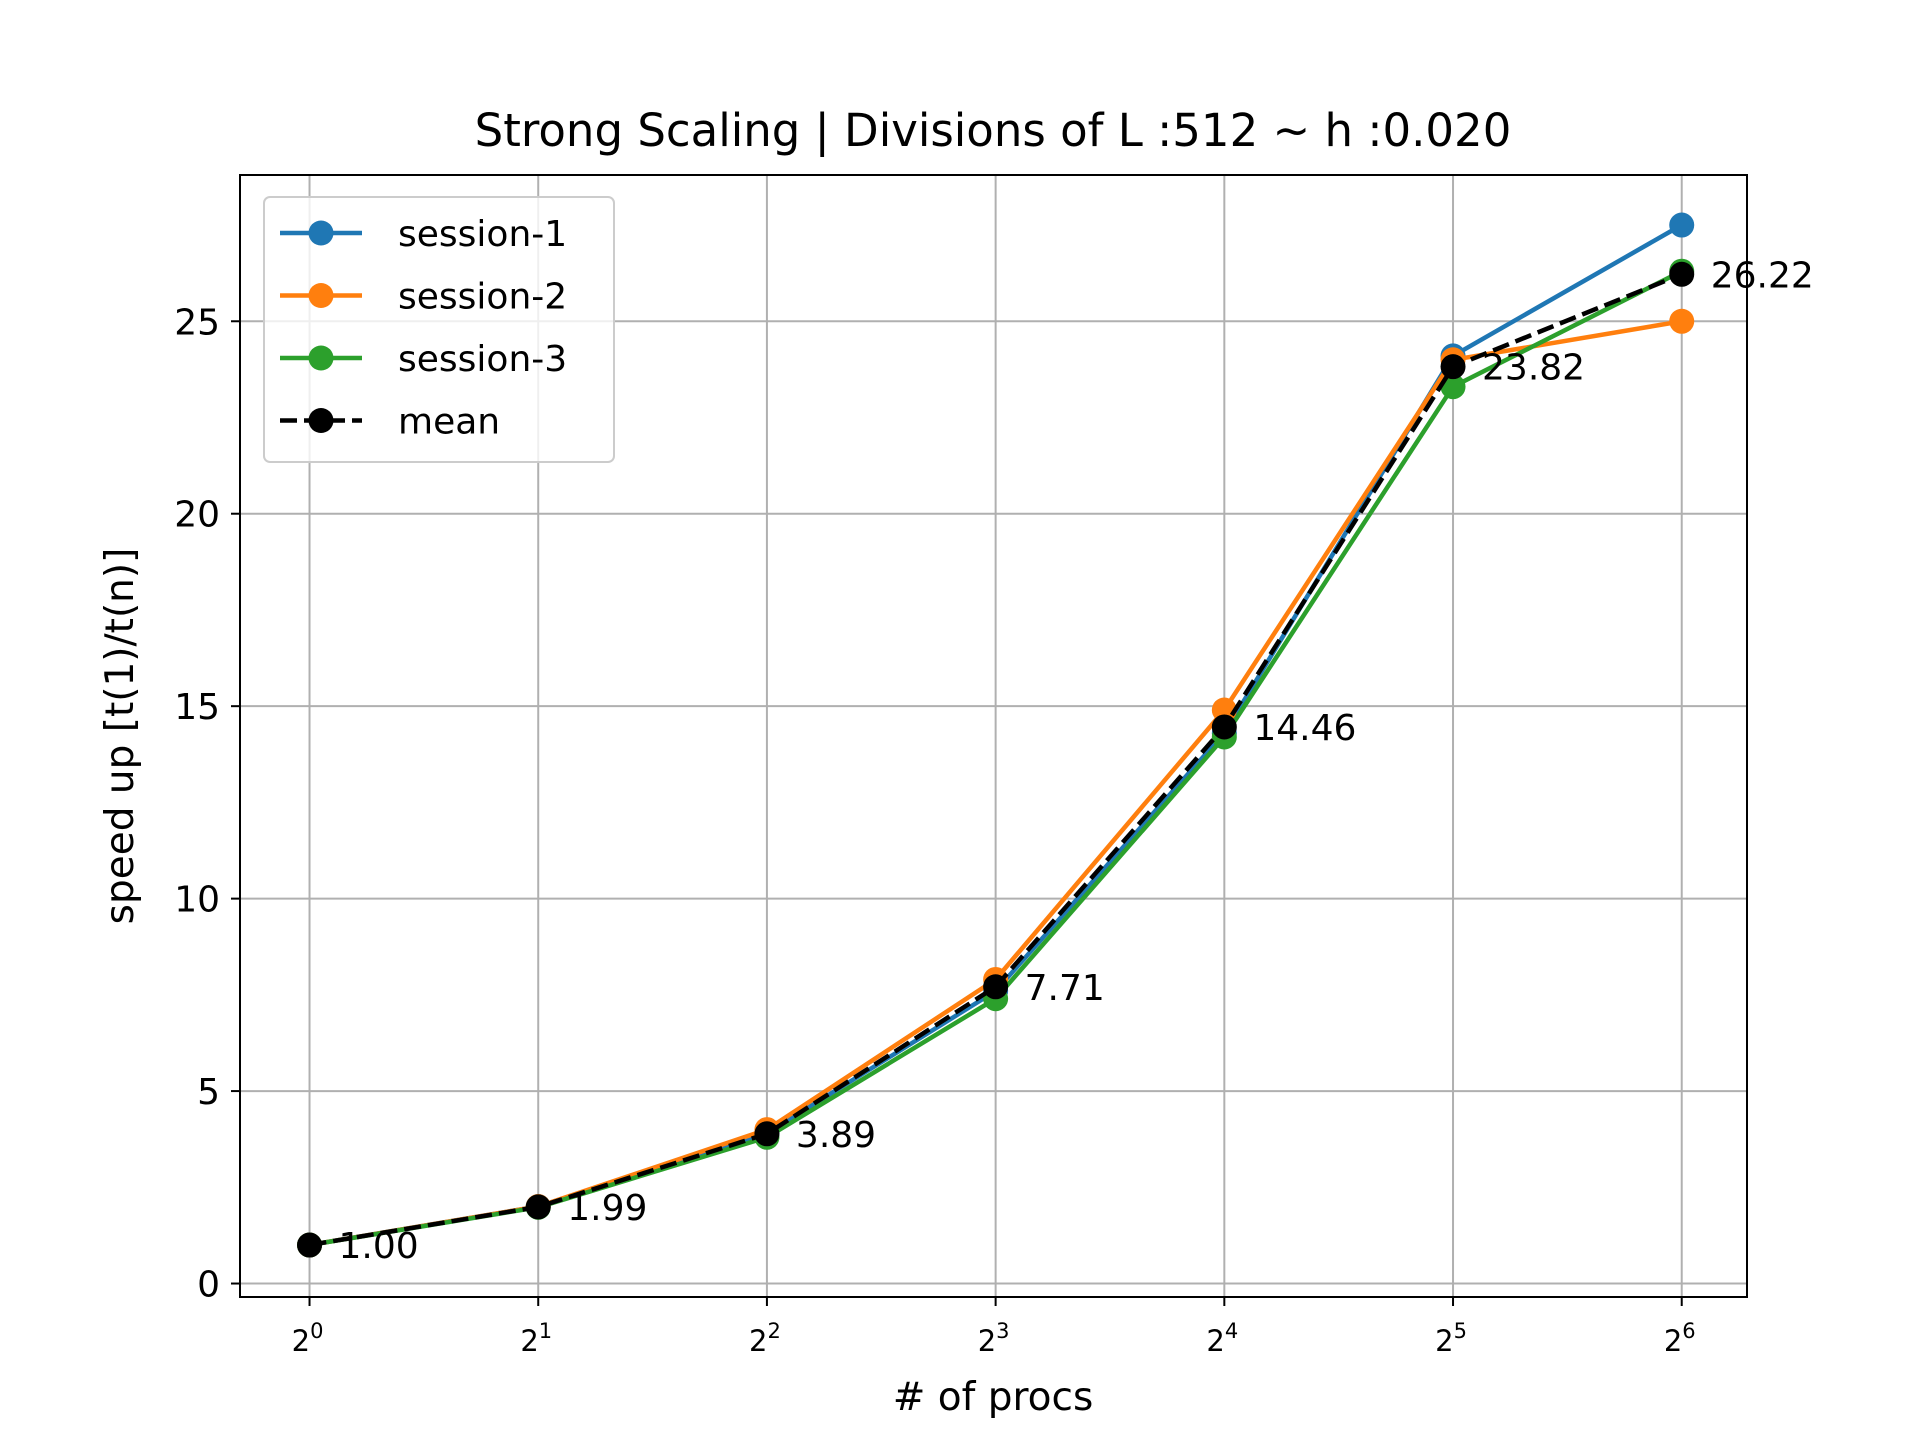 This screenshot has width=1920, height=1440. Describe the element at coordinates (379, 1246) in the screenshot. I see `data-label: 1.00` at that location.